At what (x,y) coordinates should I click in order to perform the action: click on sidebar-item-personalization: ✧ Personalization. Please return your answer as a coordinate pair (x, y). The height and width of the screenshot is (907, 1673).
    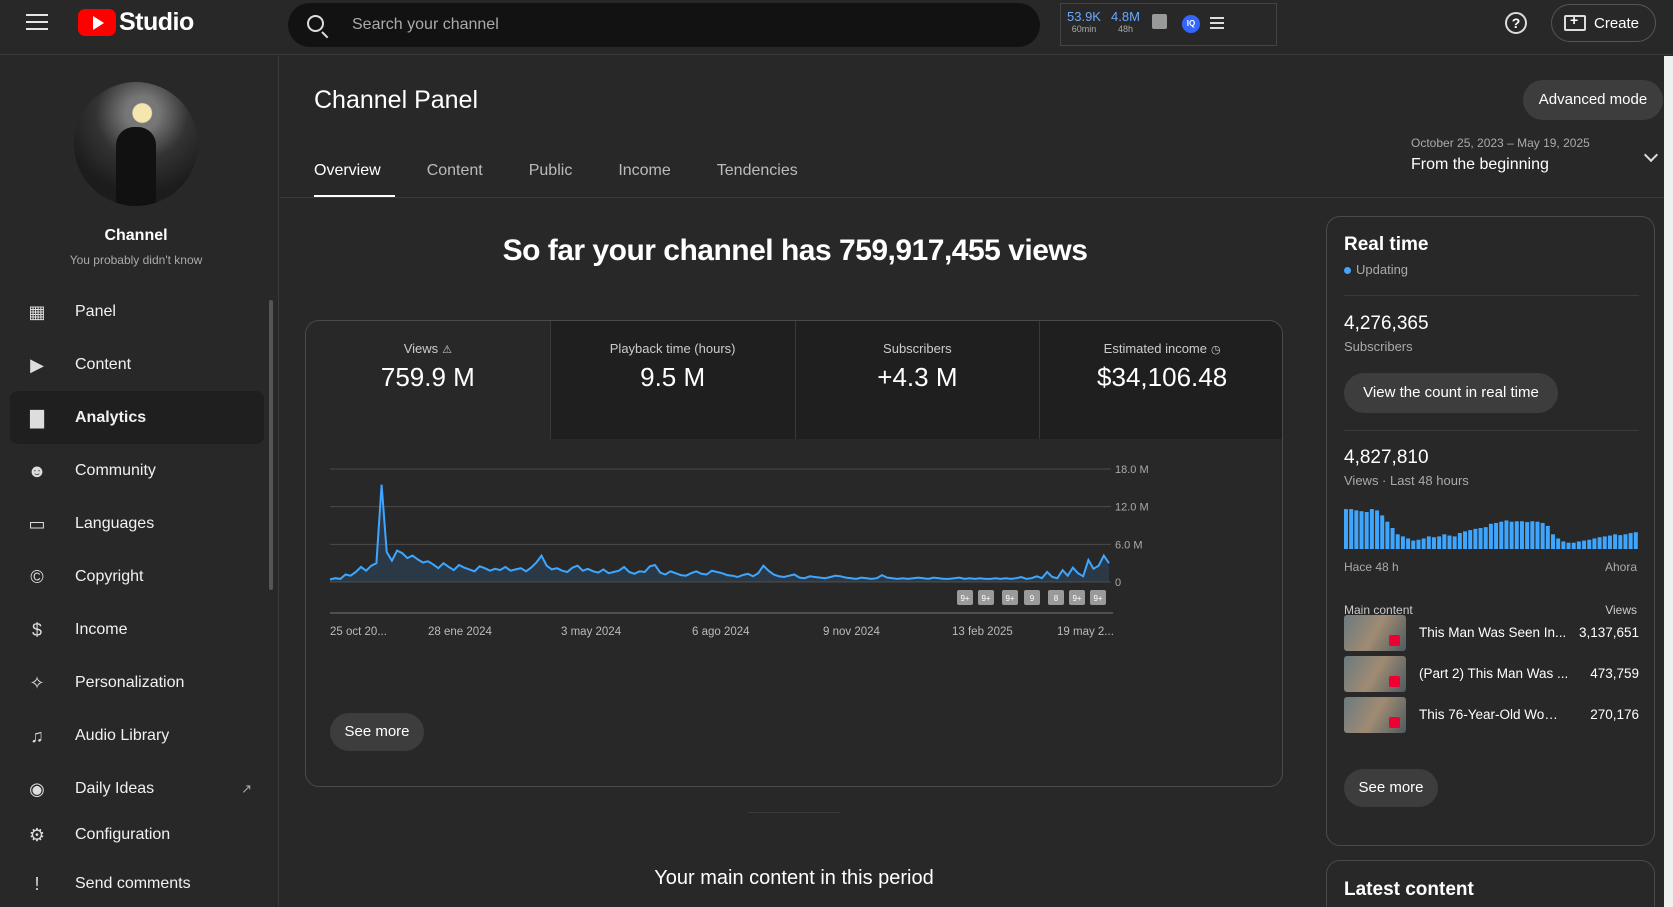
    Looking at the image, I should click on (137, 682).